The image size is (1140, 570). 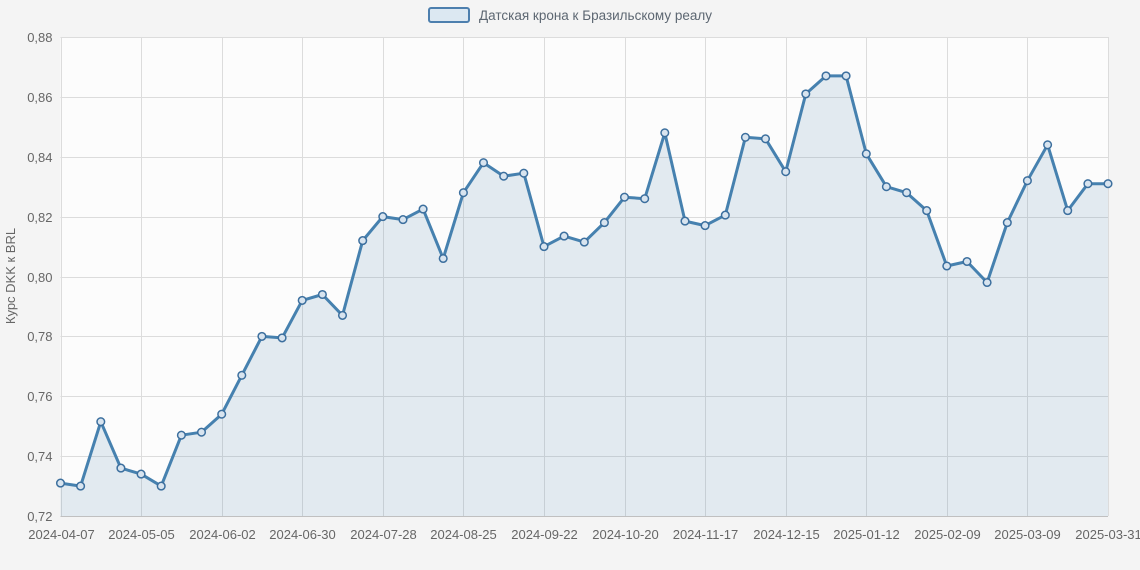 I want to click on x-tick-label: 2025-03-31, so click(x=1107, y=534).